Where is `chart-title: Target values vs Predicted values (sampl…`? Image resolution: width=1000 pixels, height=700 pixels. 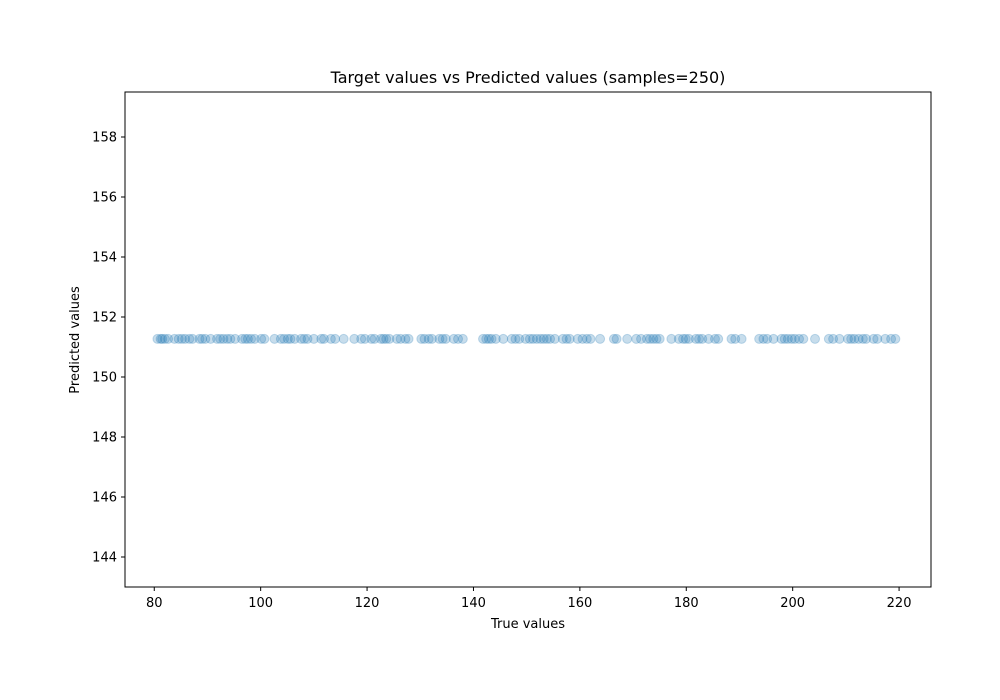
chart-title: Target values vs Predicted values (sampl… is located at coordinates (528, 77).